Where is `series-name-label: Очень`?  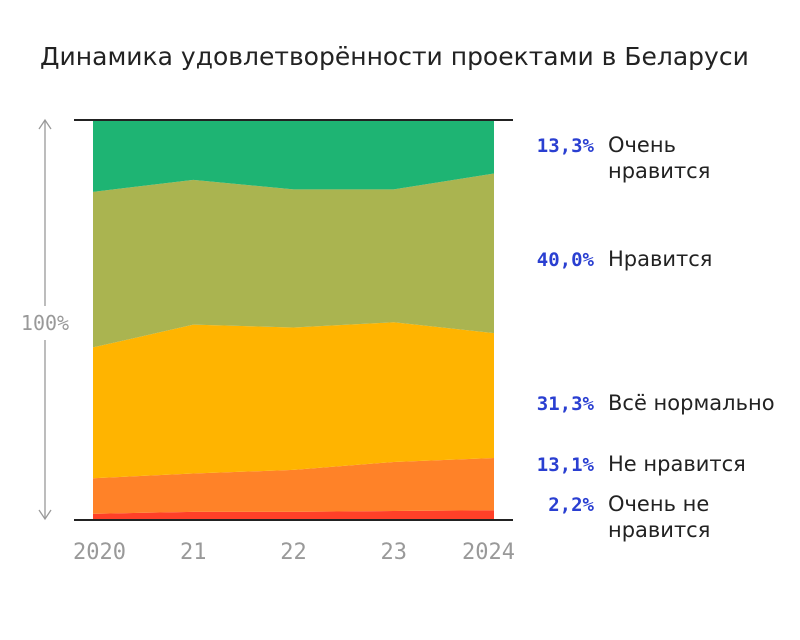
series-name-label: Очень is located at coordinates (642, 145).